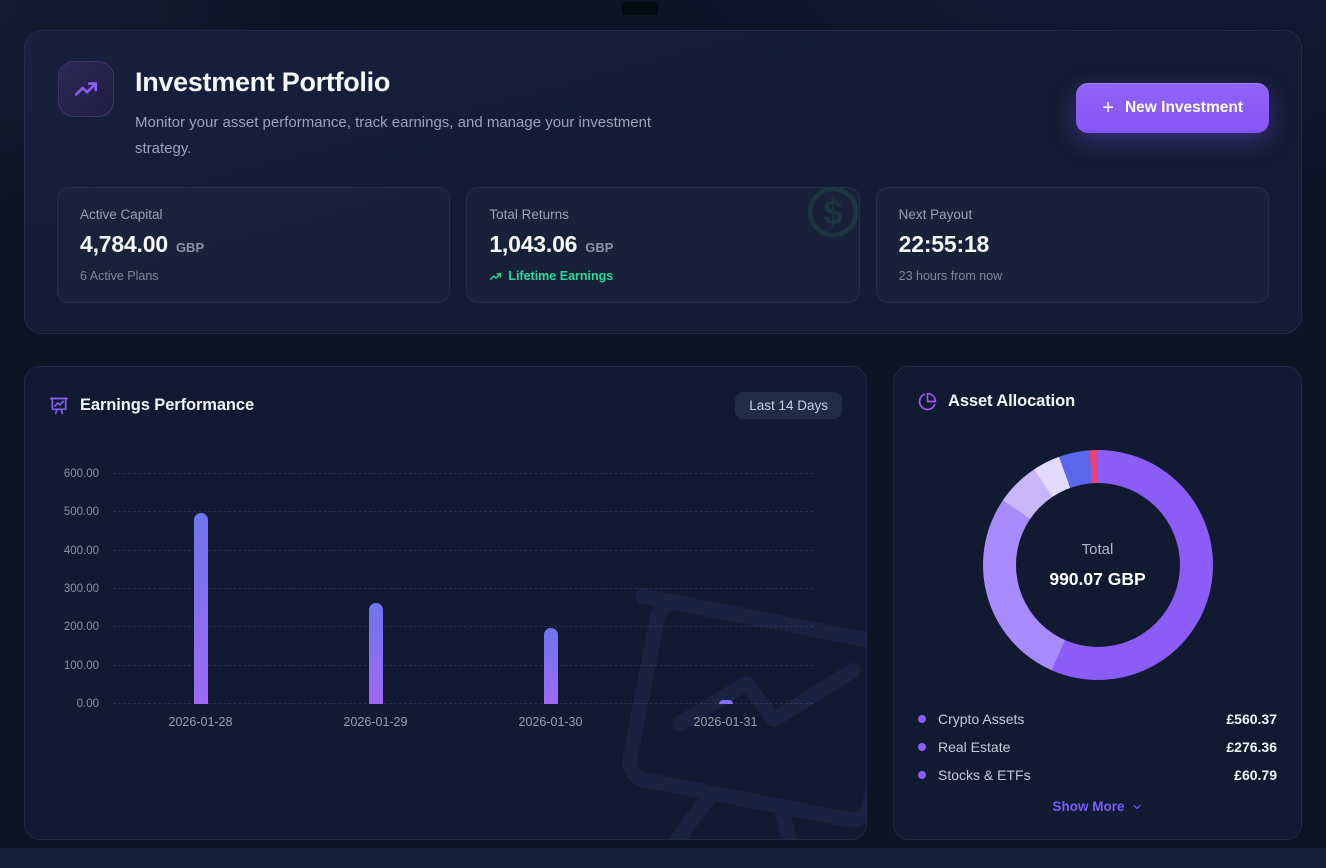 The height and width of the screenshot is (868, 1326). What do you see at coordinates (981, 719) in the screenshot?
I see `legend-name: Crypto Assets` at bounding box center [981, 719].